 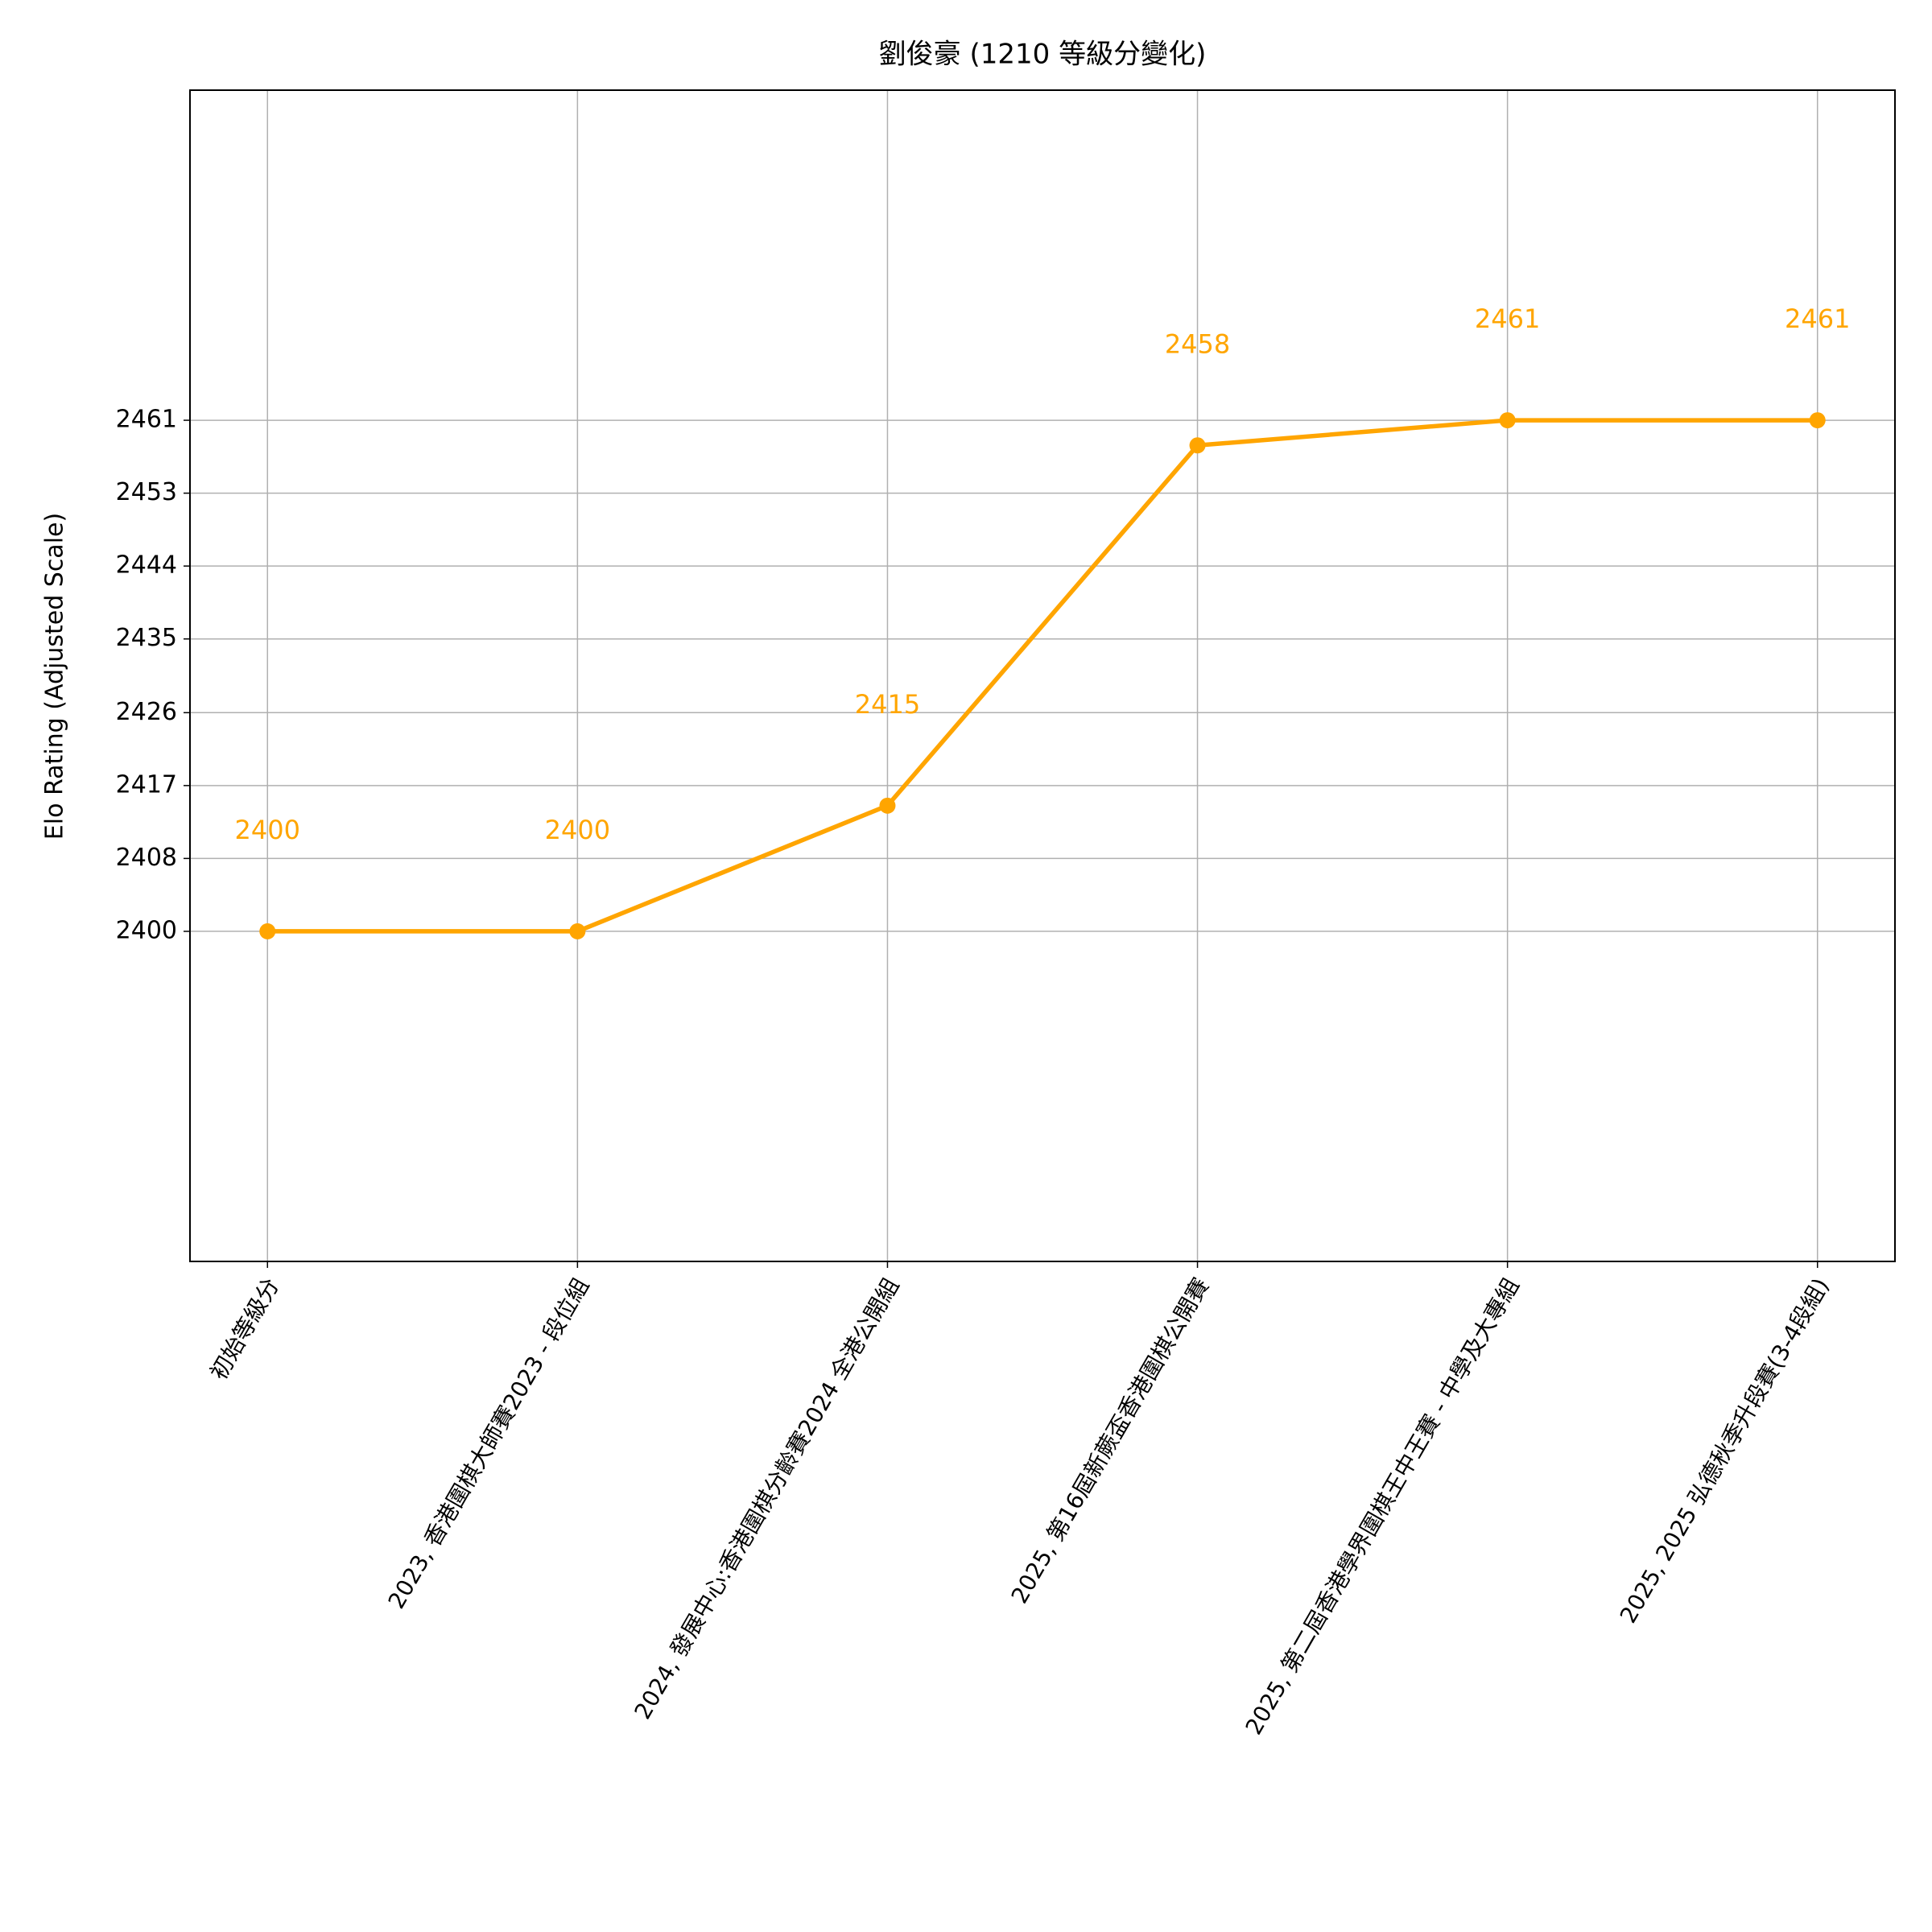 What do you see at coordinates (1197, 343) in the screenshot?
I see `data-label: 2458` at bounding box center [1197, 343].